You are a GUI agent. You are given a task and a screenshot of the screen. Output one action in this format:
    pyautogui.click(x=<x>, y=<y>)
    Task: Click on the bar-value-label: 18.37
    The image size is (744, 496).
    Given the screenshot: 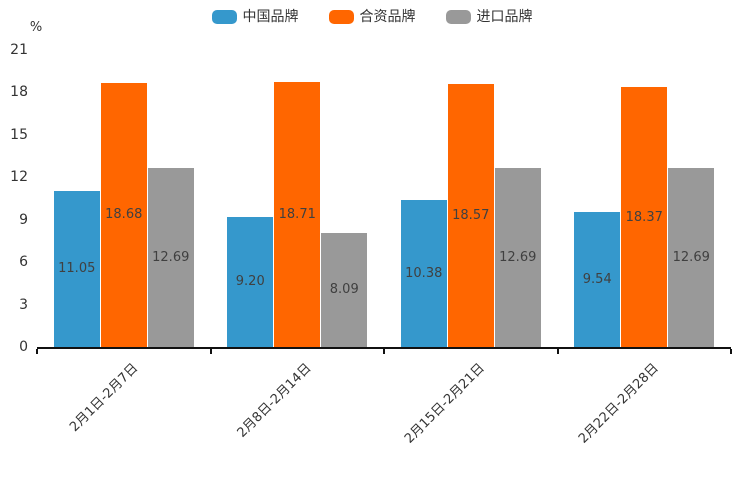 What is the action you would take?
    pyautogui.click(x=644, y=217)
    